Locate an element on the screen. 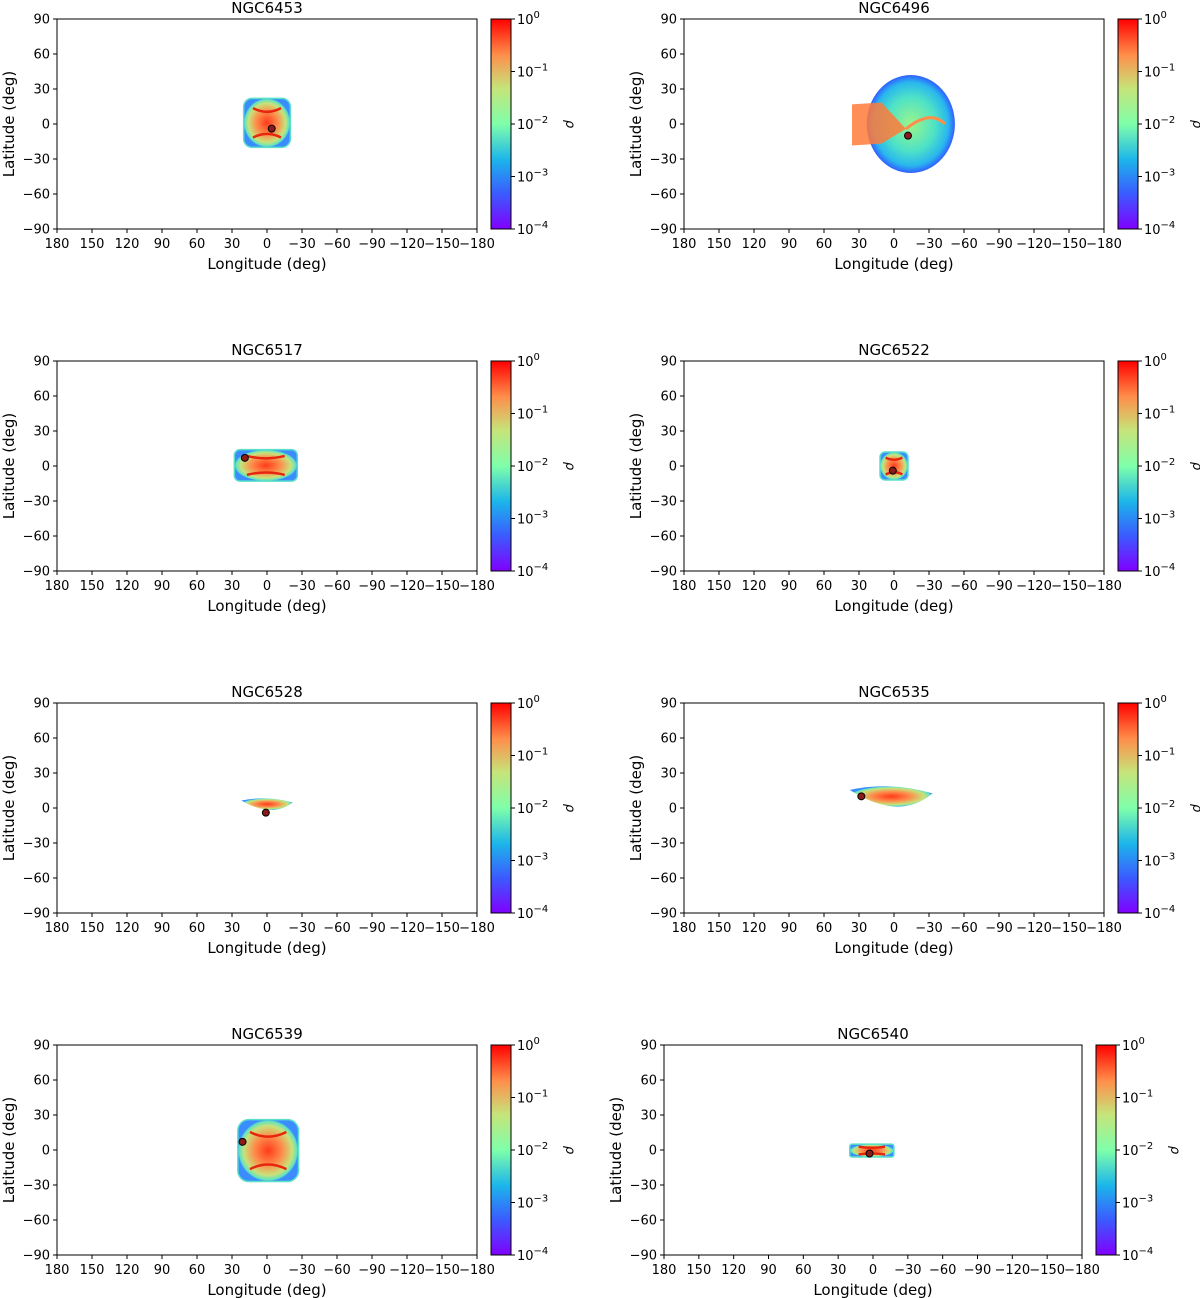 This screenshot has height=1298, width=1200. panel-title: NGC6496 is located at coordinates (894, 8).